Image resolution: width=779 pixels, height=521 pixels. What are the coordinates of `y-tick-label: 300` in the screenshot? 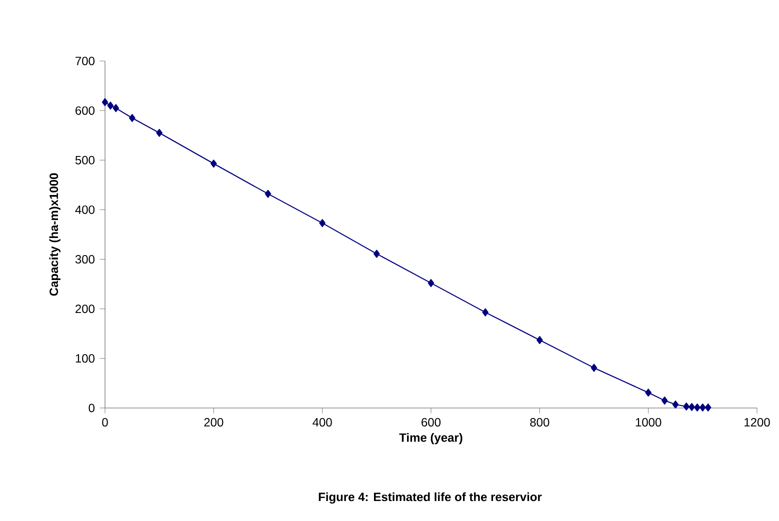 It's located at (84, 259).